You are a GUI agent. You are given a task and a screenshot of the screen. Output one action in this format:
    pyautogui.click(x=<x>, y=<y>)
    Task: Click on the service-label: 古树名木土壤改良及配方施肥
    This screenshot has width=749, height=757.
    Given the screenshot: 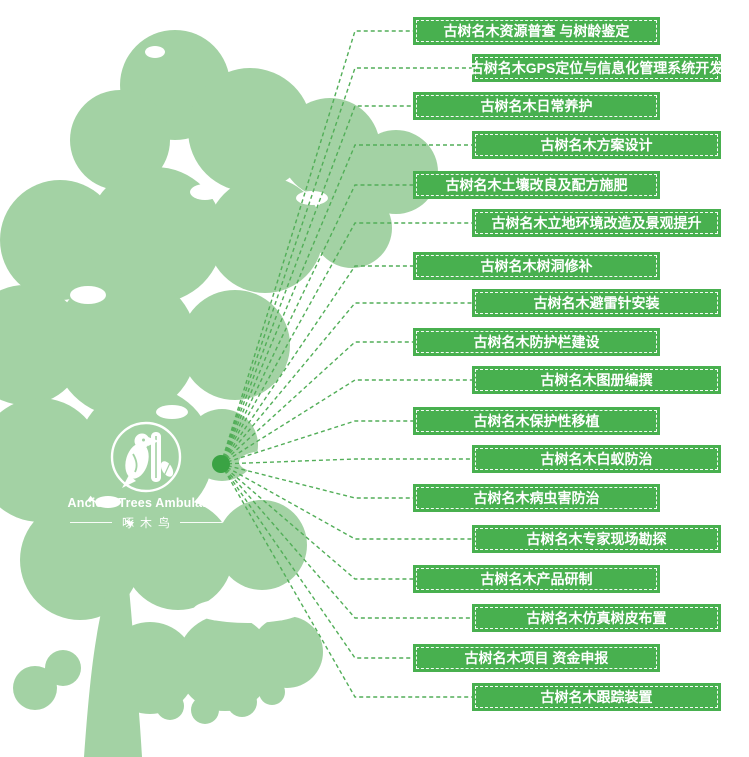 What is the action you would take?
    pyautogui.click(x=536, y=185)
    